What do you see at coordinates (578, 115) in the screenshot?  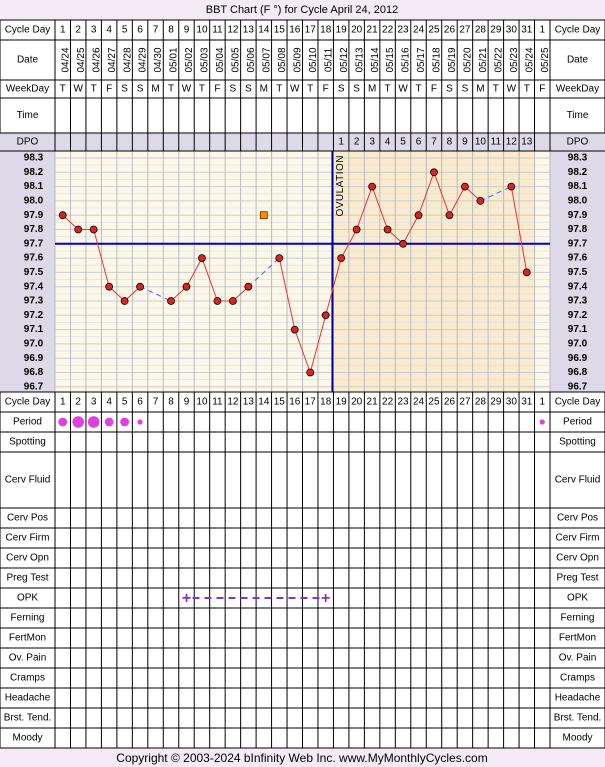 I see `row-label-right-time: Time` at bounding box center [578, 115].